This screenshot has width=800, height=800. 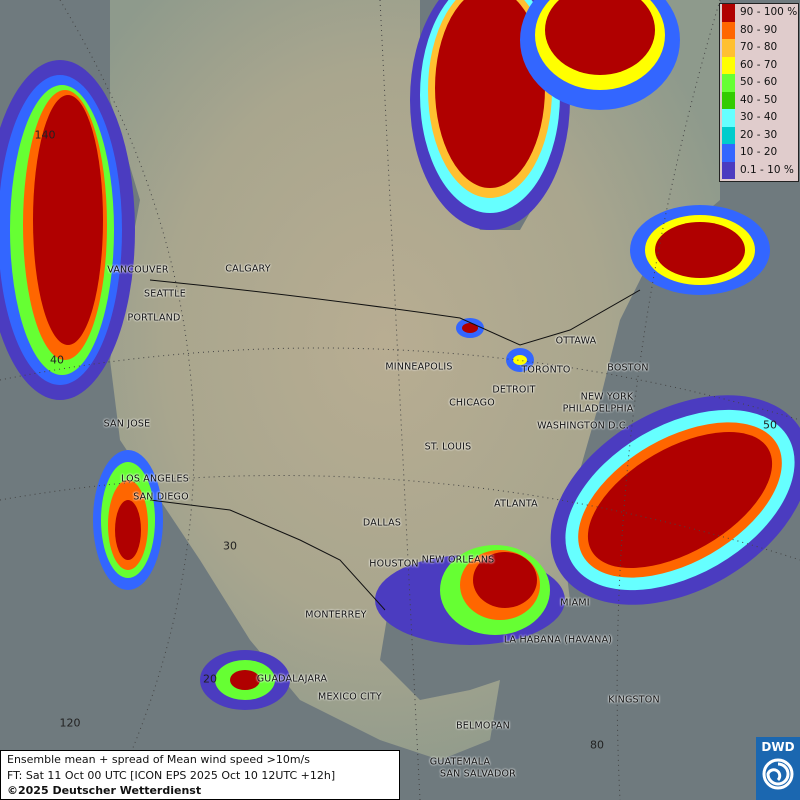 I want to click on mexico-pacific-field, so click(x=245, y=680).